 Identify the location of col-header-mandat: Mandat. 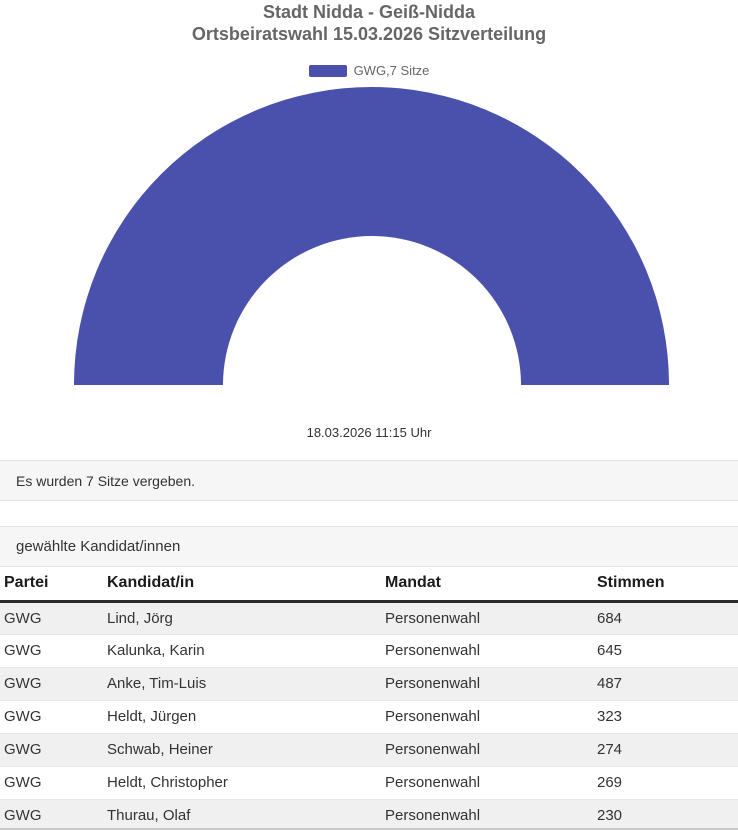
(487, 585).